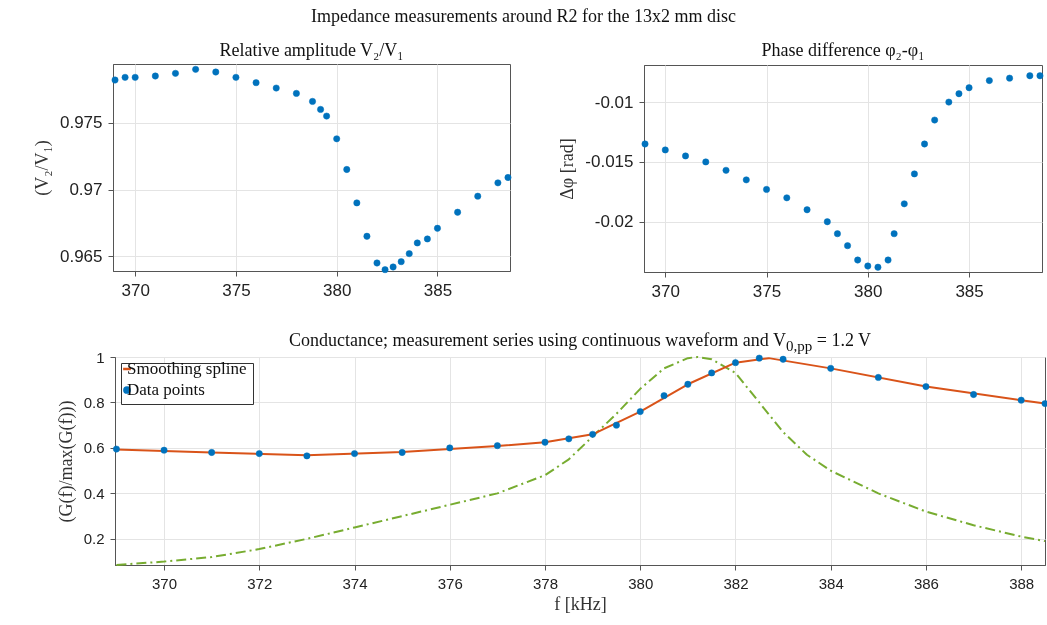 The image size is (1047, 625). I want to click on y-tick-label: 0.97, so click(86, 190).